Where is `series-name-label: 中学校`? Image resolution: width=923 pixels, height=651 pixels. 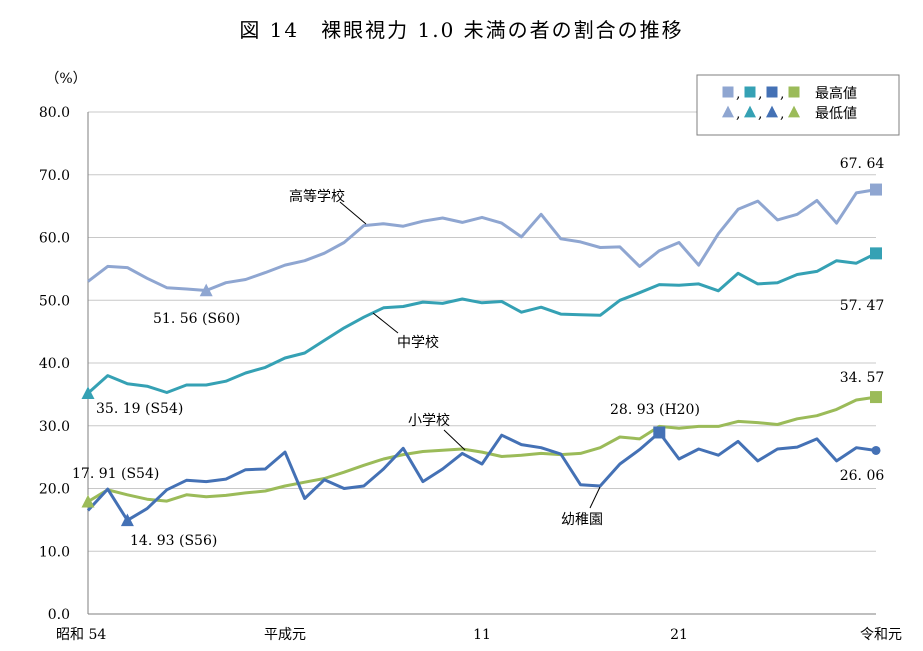
series-name-label: 中学校 is located at coordinates (418, 342).